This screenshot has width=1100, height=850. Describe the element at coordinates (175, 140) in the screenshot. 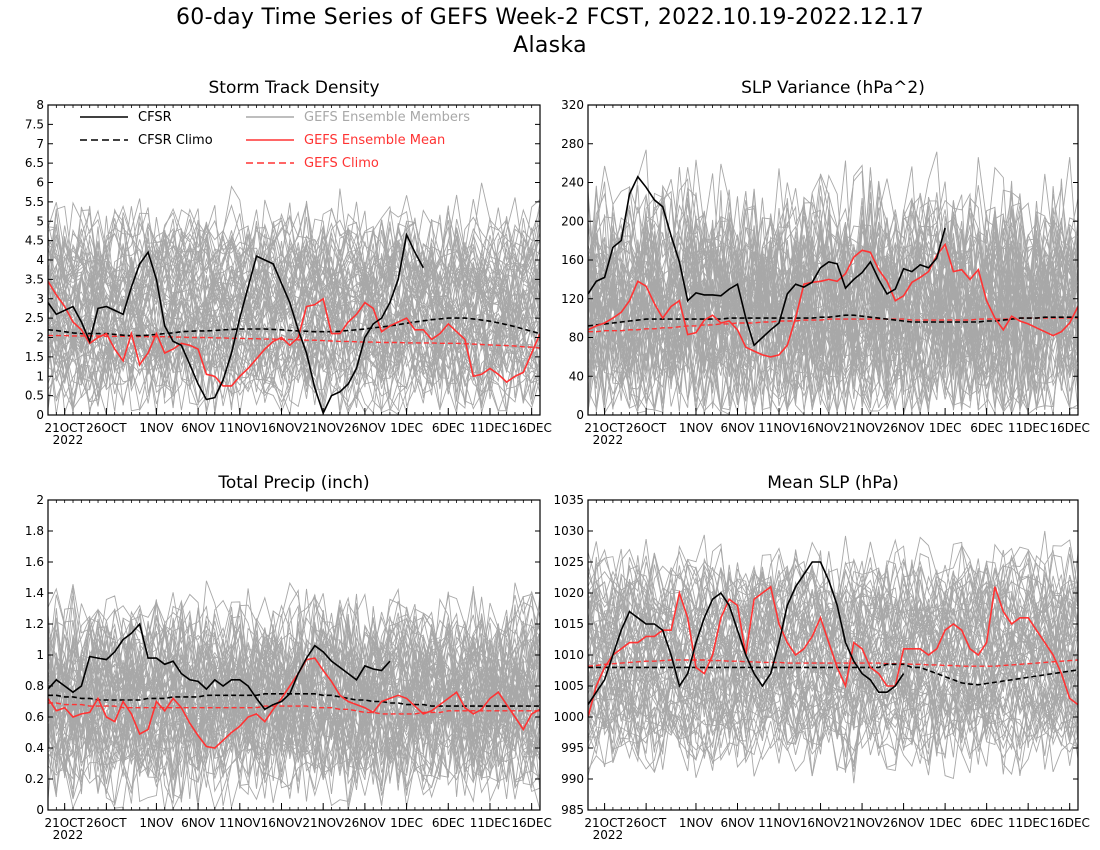

I see `legend-label-cfsr-climo: CFSR Climo` at that location.